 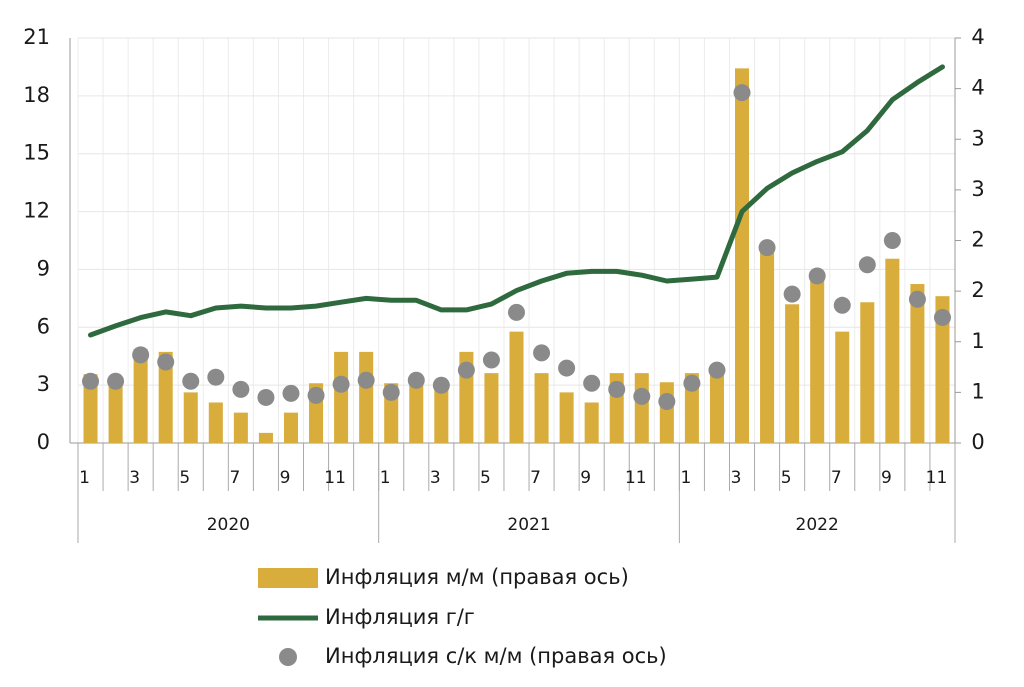 I want to click on legend-label: Инфляция с/к м/м (правая ось), so click(x=496, y=656).